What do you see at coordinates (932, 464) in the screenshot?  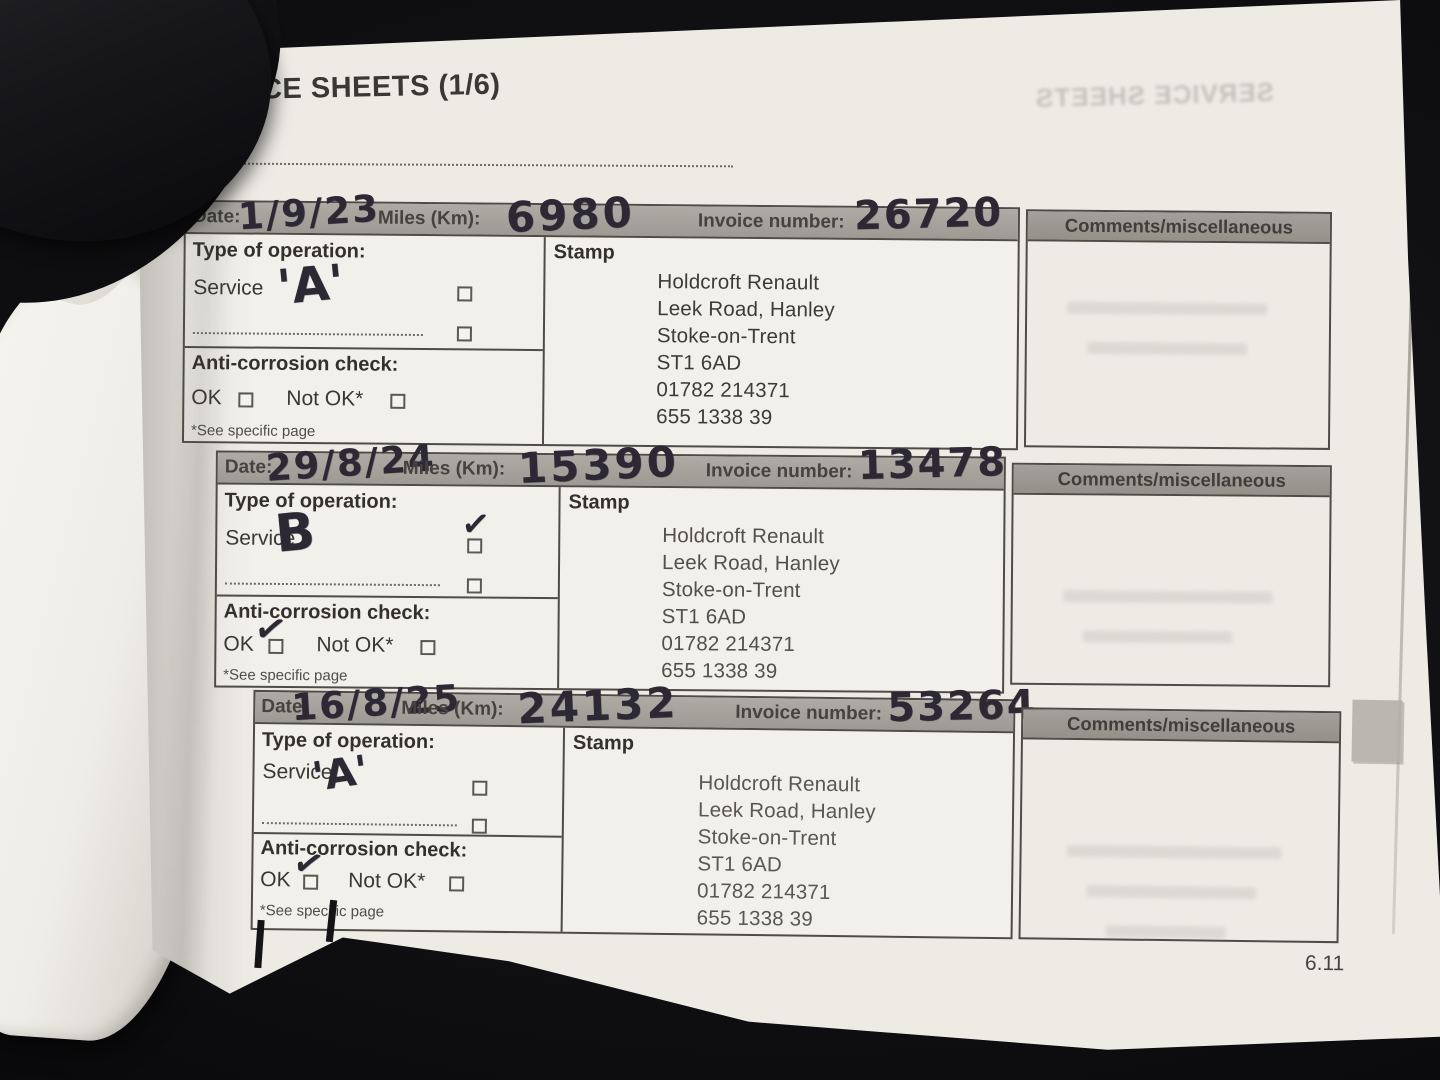 I see `handwritten-invoice: 13478` at bounding box center [932, 464].